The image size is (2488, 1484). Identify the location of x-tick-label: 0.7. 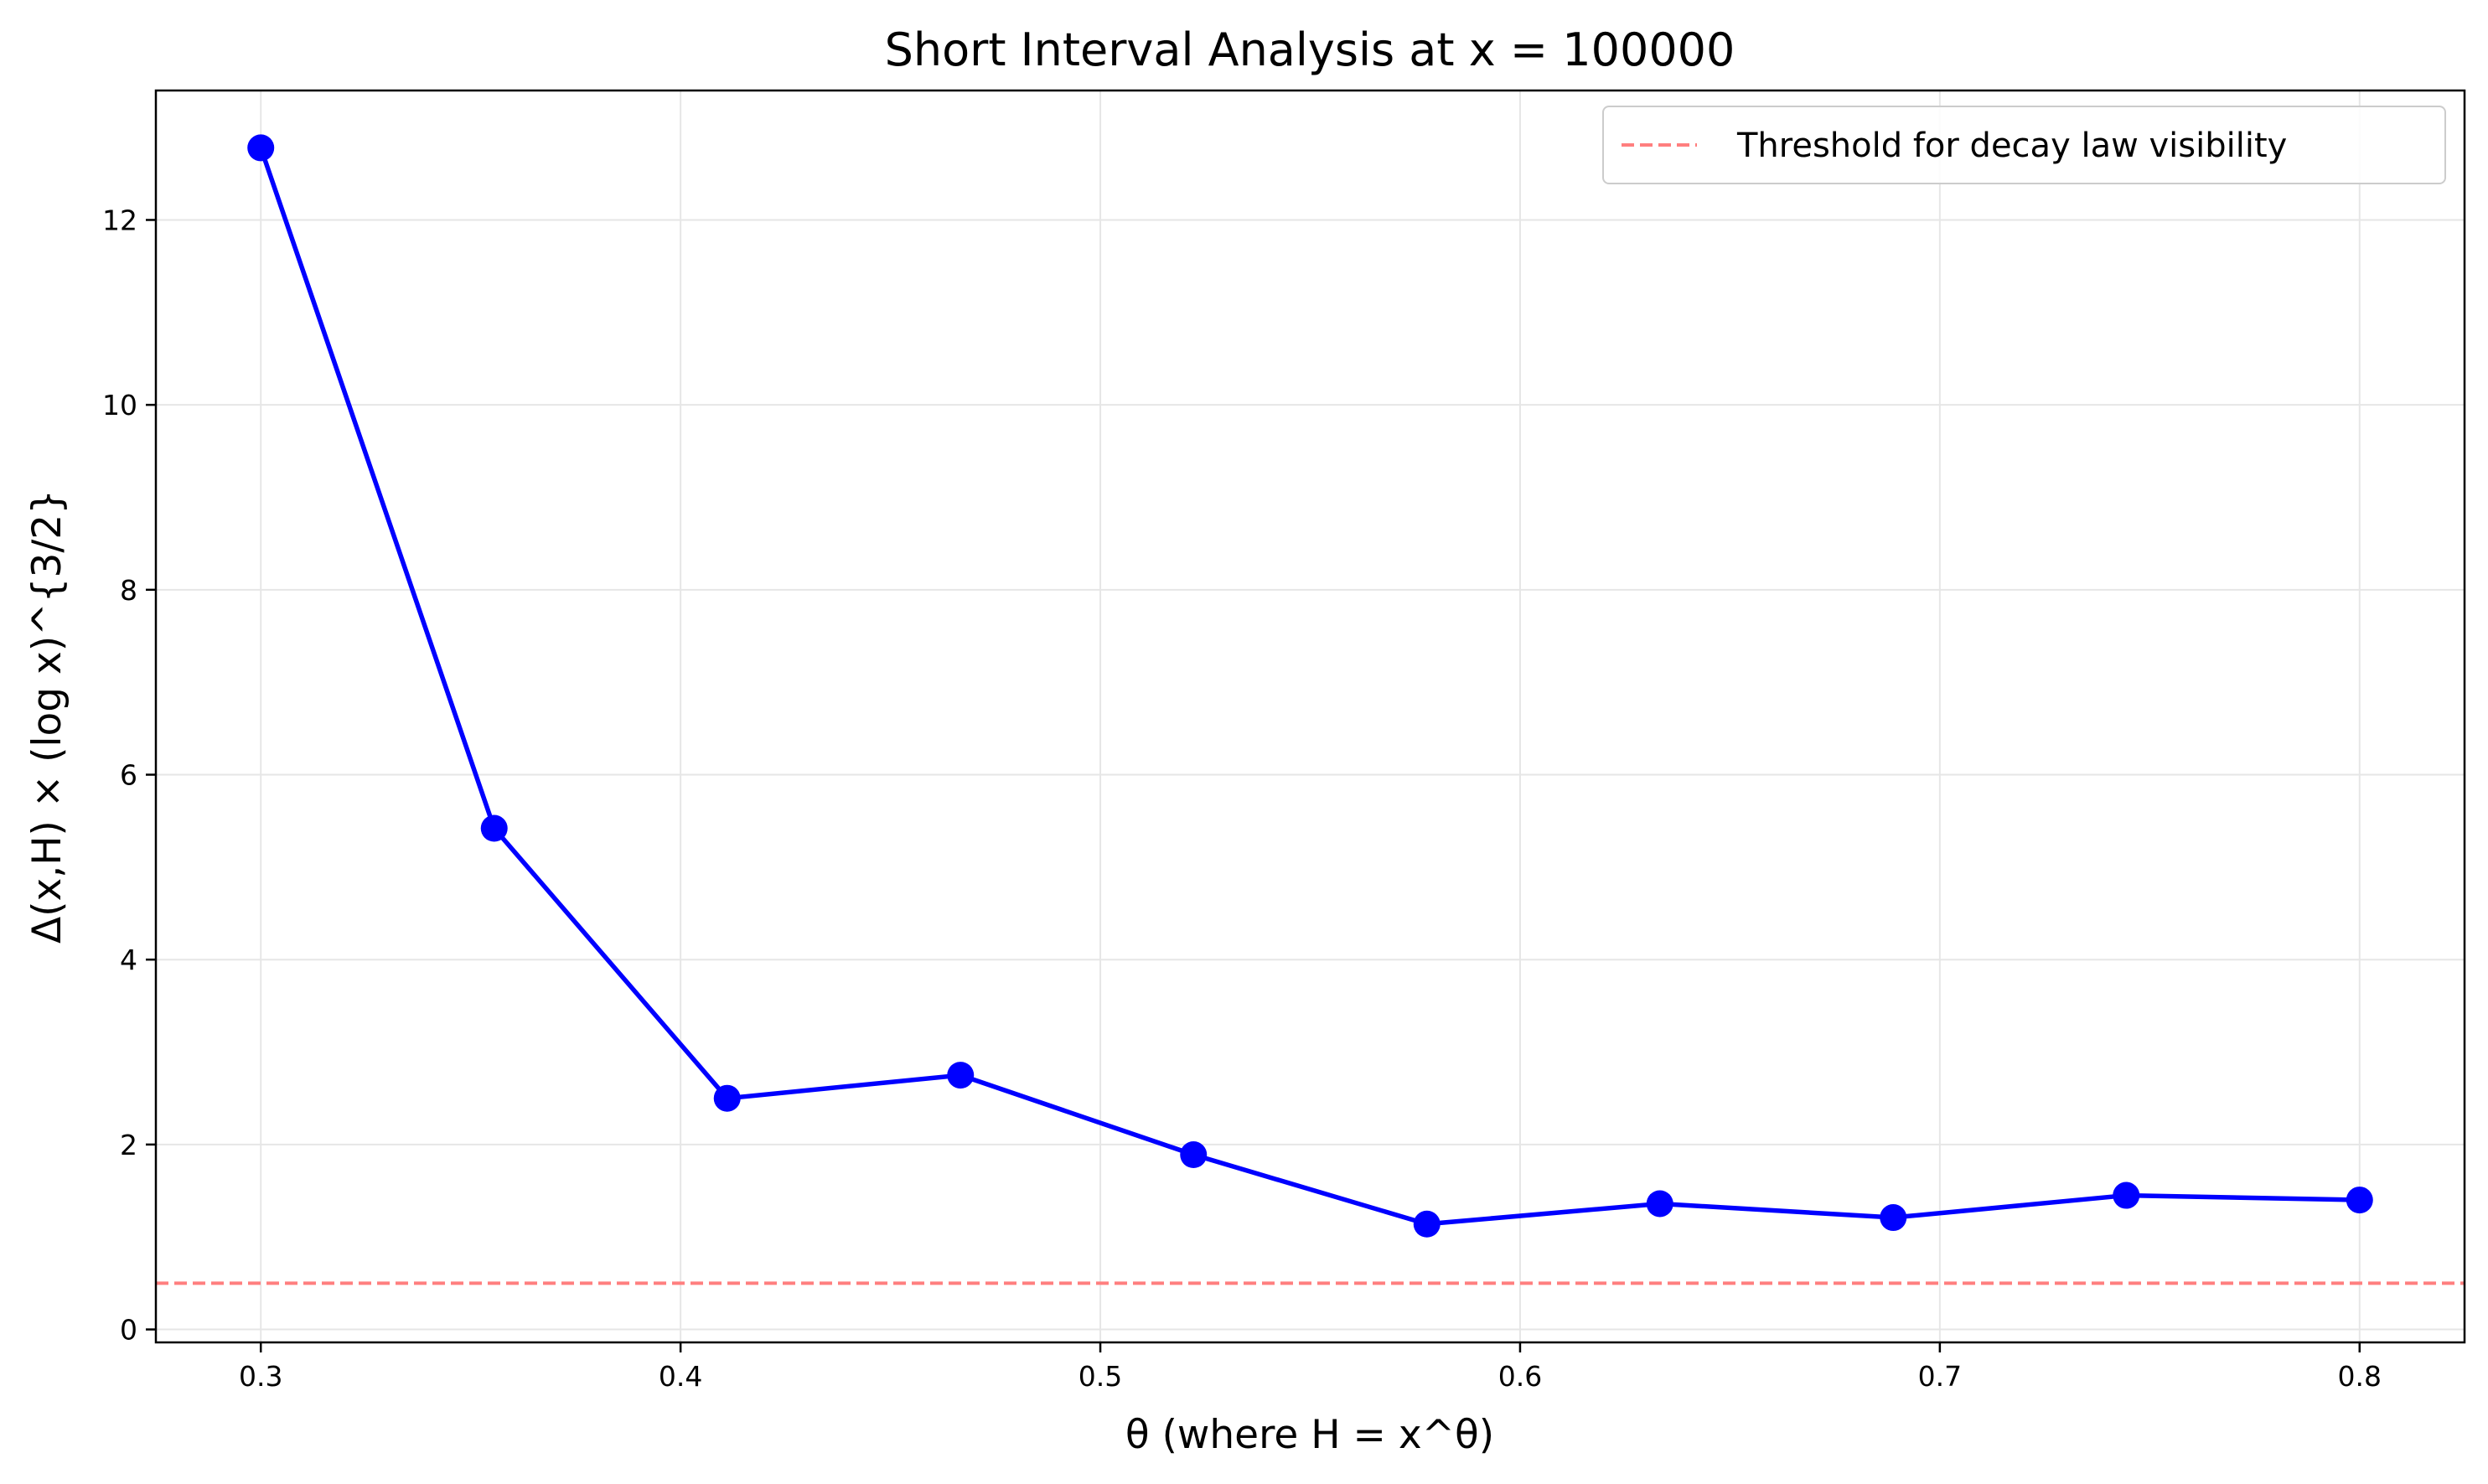
(1940, 1377).